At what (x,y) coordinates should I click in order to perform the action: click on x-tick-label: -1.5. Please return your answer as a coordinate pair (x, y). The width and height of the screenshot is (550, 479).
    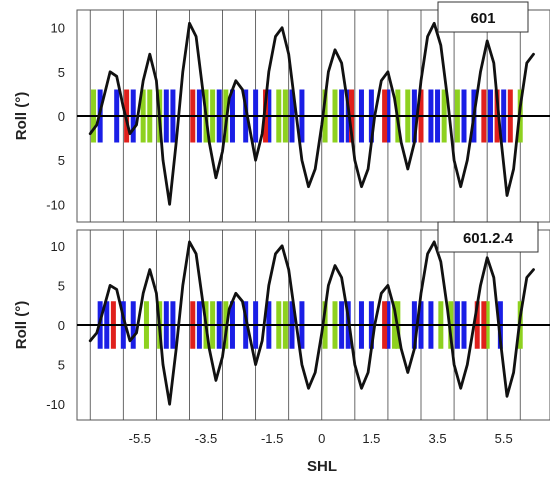
    Looking at the image, I should click on (272, 438).